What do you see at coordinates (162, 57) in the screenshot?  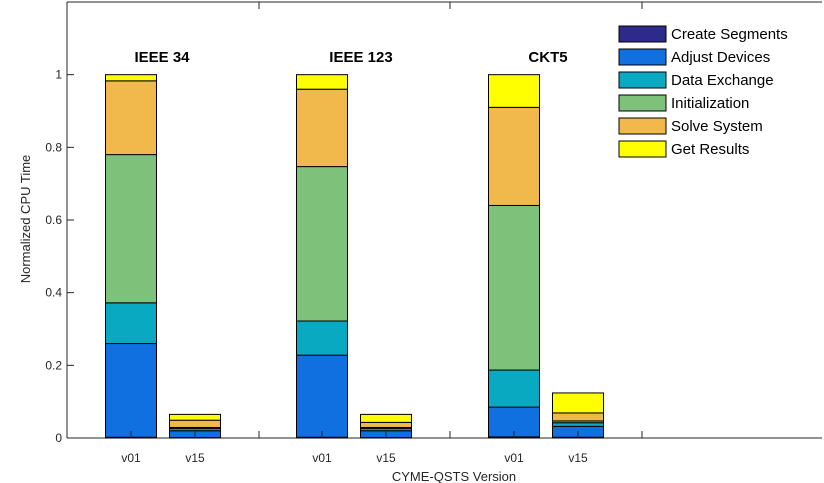 I see `group-label: IEEE 34` at bounding box center [162, 57].